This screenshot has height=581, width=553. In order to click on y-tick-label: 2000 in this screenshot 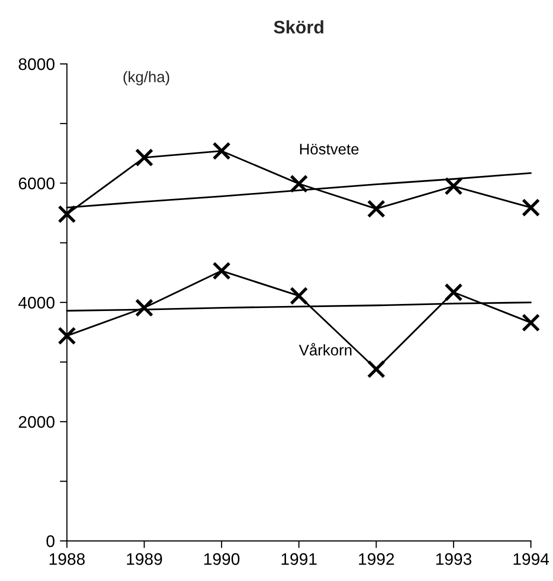, I will do `click(36, 422)`.